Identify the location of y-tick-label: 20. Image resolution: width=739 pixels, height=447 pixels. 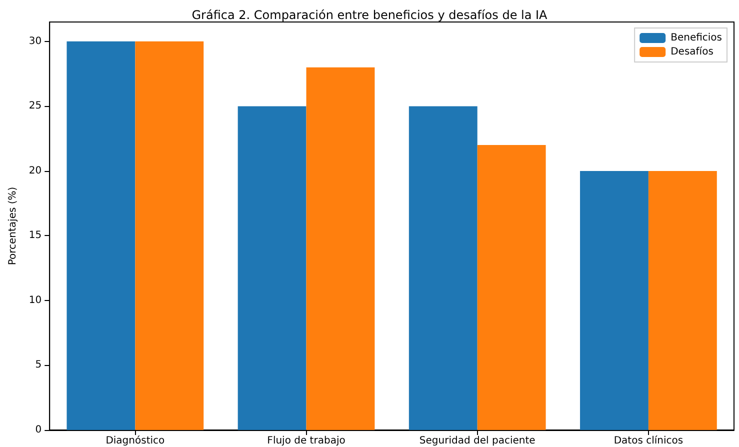
(35, 170).